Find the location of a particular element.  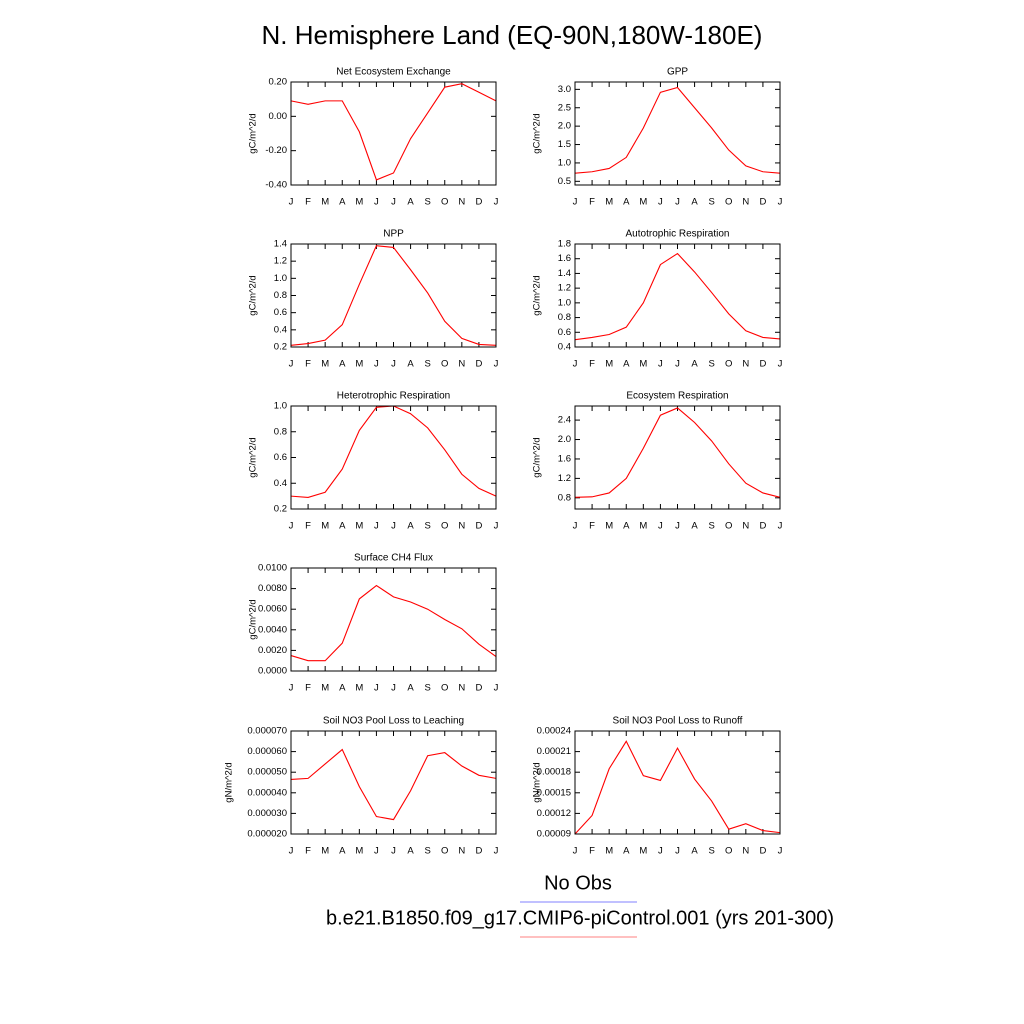

y-tick-label: 1.0 is located at coordinates (280, 278).